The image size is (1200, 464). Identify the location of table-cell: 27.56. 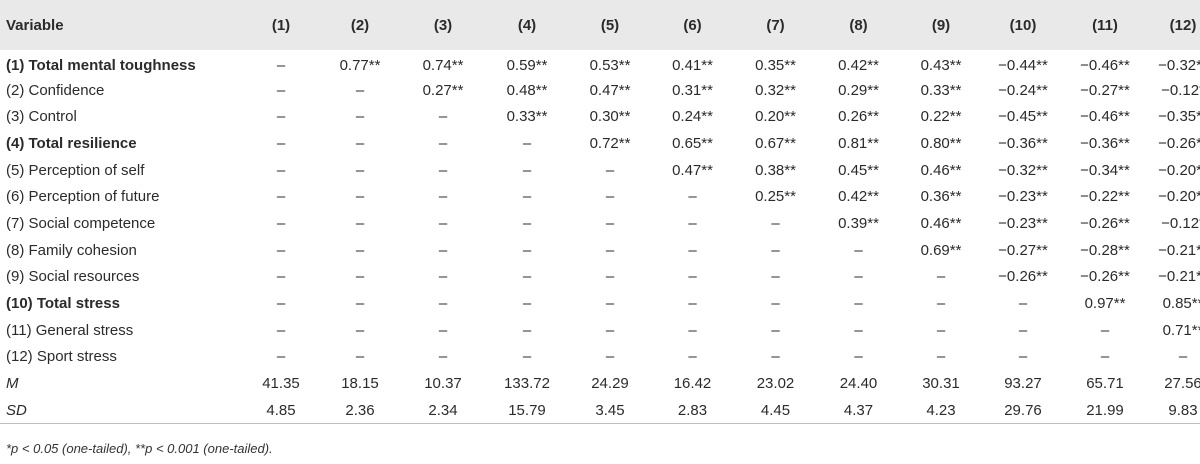
(1182, 384).